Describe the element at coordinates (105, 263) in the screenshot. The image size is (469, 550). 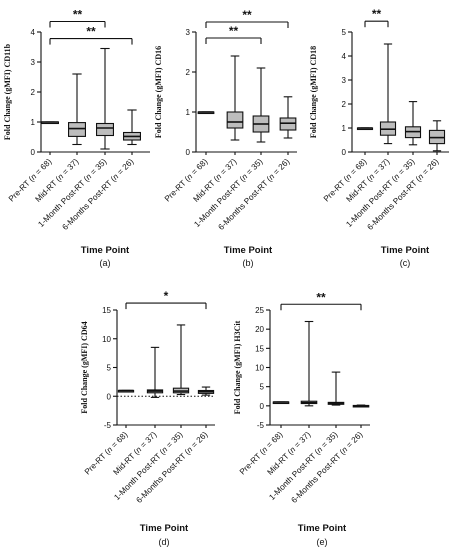
I see `panel-label: (a)` at that location.